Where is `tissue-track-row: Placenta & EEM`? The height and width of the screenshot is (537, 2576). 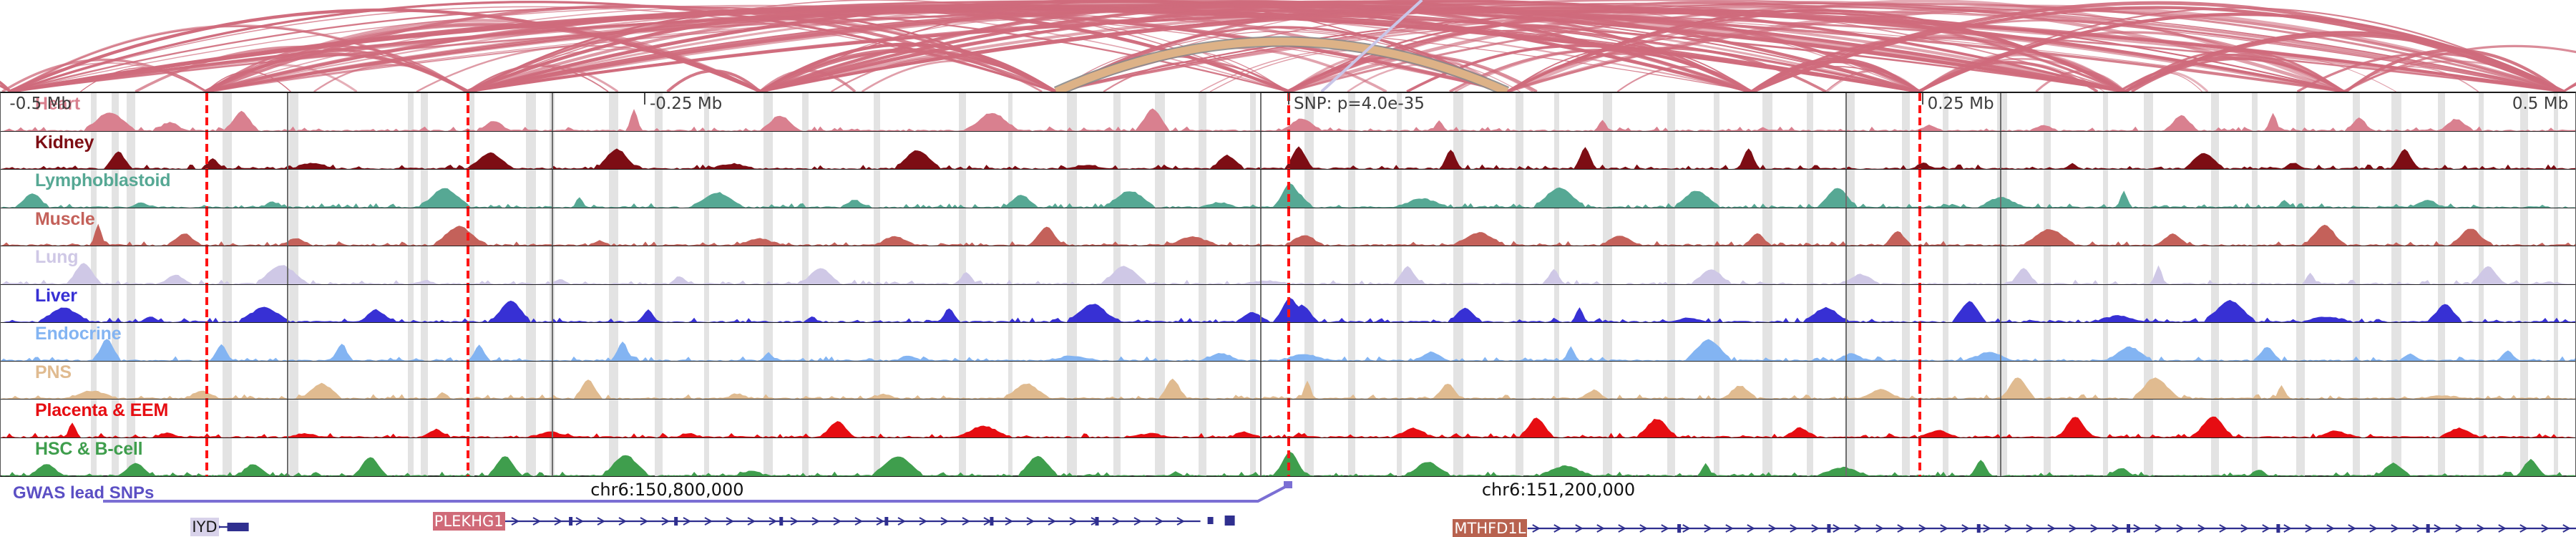
tissue-track-row: Placenta & EEM is located at coordinates (1288, 419).